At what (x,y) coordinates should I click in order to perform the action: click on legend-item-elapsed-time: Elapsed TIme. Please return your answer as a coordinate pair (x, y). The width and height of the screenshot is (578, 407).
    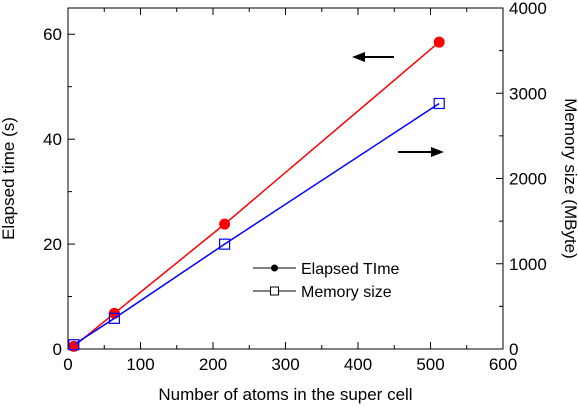
    Looking at the image, I should click on (326, 269).